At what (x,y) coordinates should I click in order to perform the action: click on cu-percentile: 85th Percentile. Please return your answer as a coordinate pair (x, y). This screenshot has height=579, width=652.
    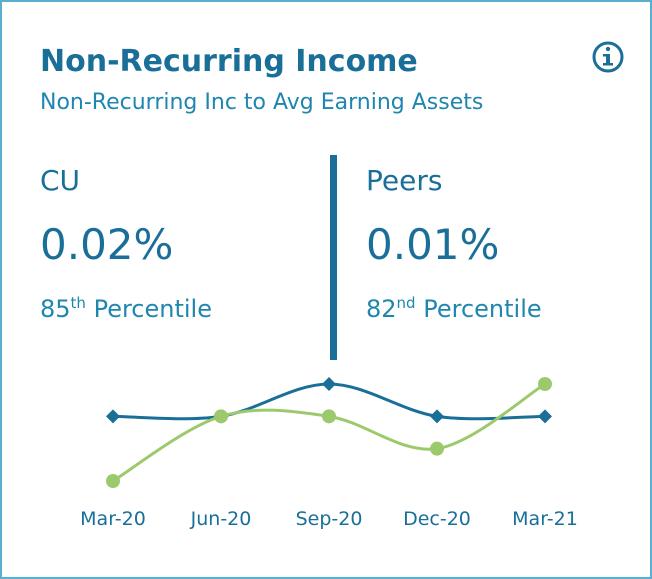
    Looking at the image, I should click on (126, 308).